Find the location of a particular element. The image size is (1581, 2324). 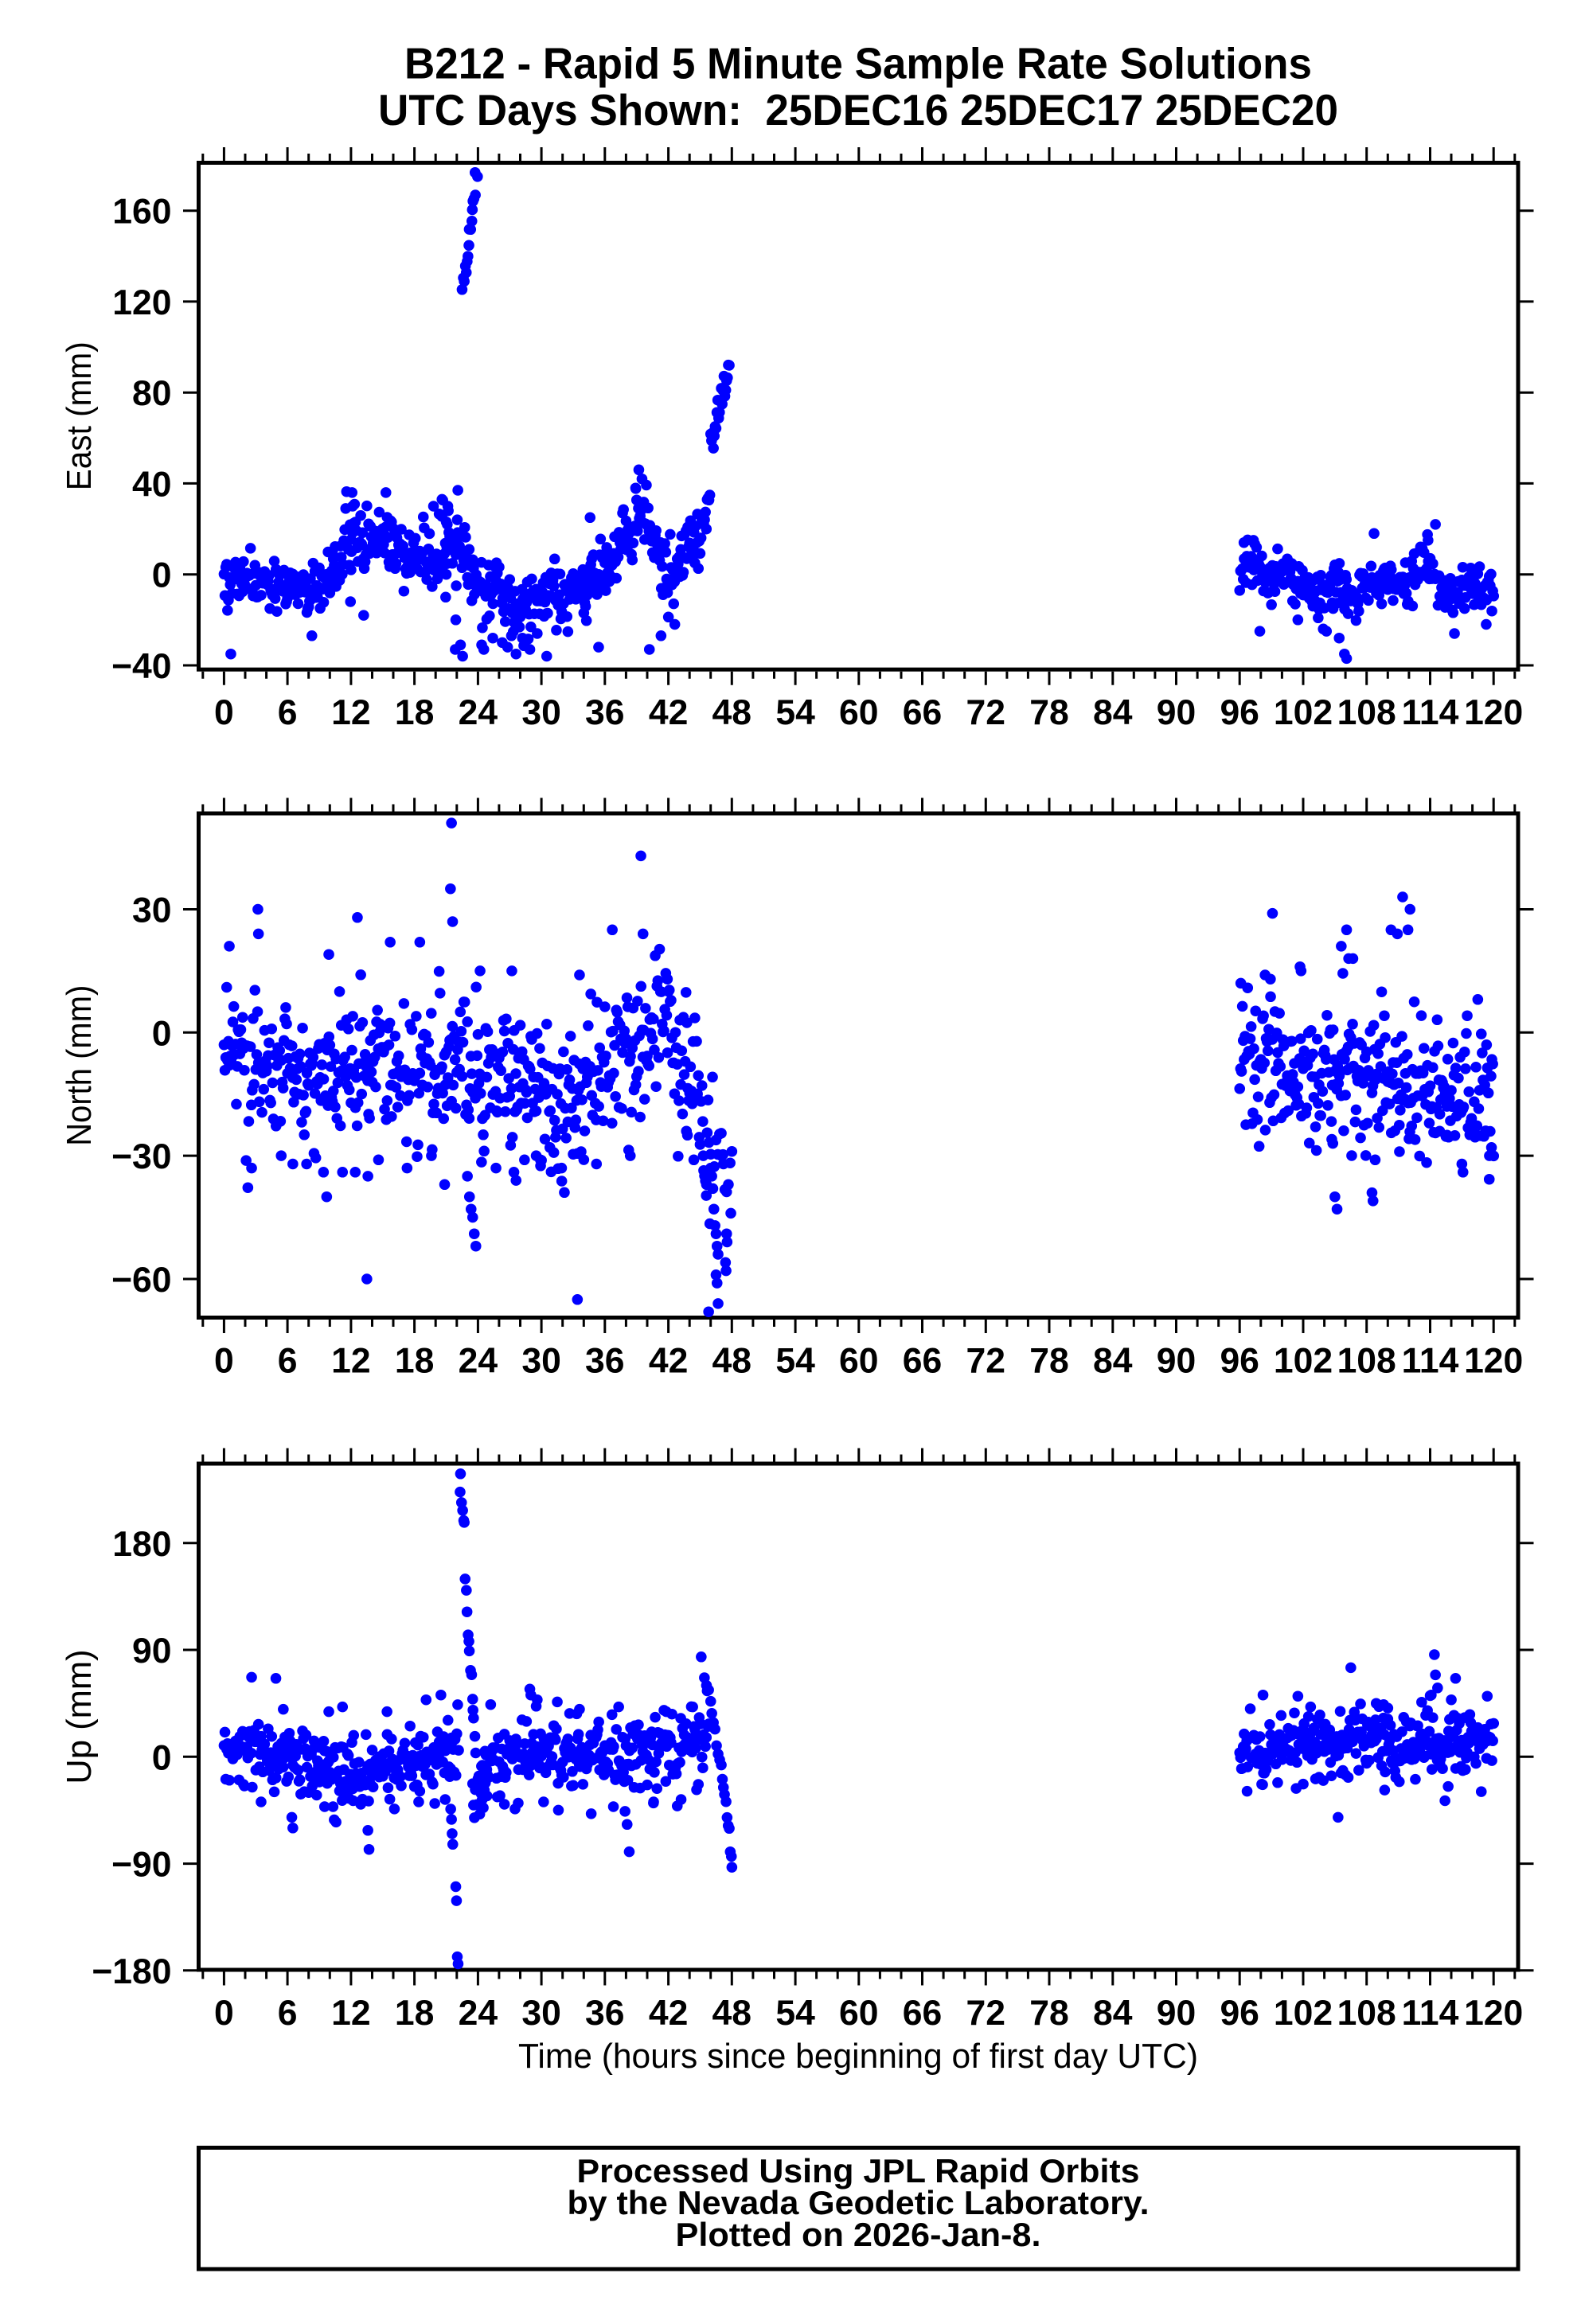

svg-text:by the Nevada Geodetic Laborat: by the Nevada Geodetic Laboratory. is located at coordinates (859, 2202).